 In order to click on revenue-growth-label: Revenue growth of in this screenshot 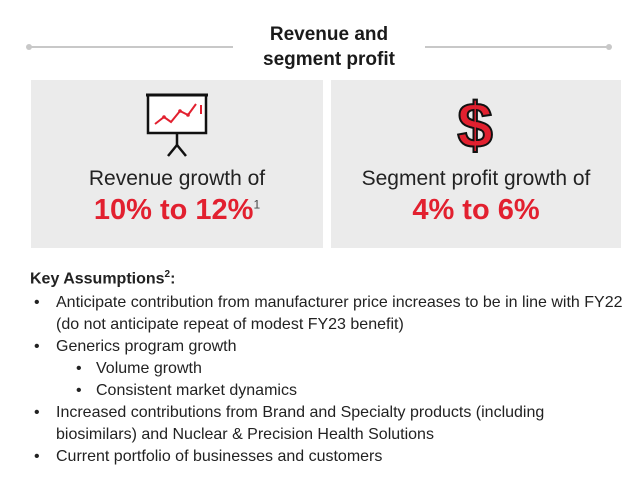, I will do `click(177, 178)`.